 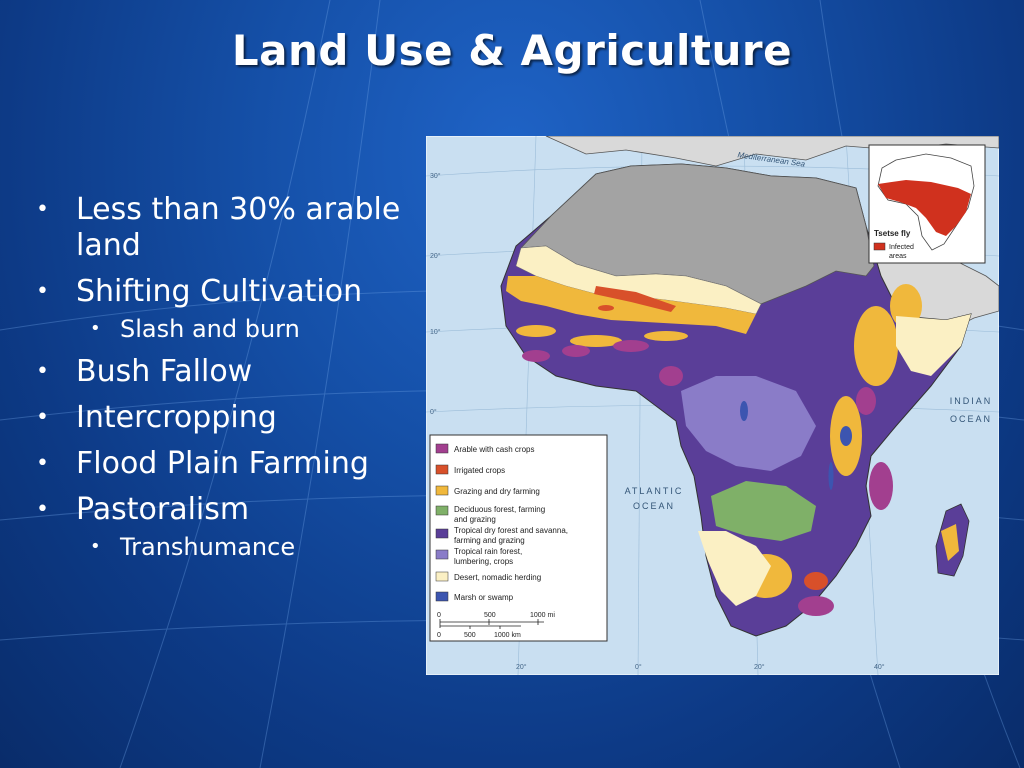 I want to click on bullet-item: • Intercropping, so click(x=226, y=418).